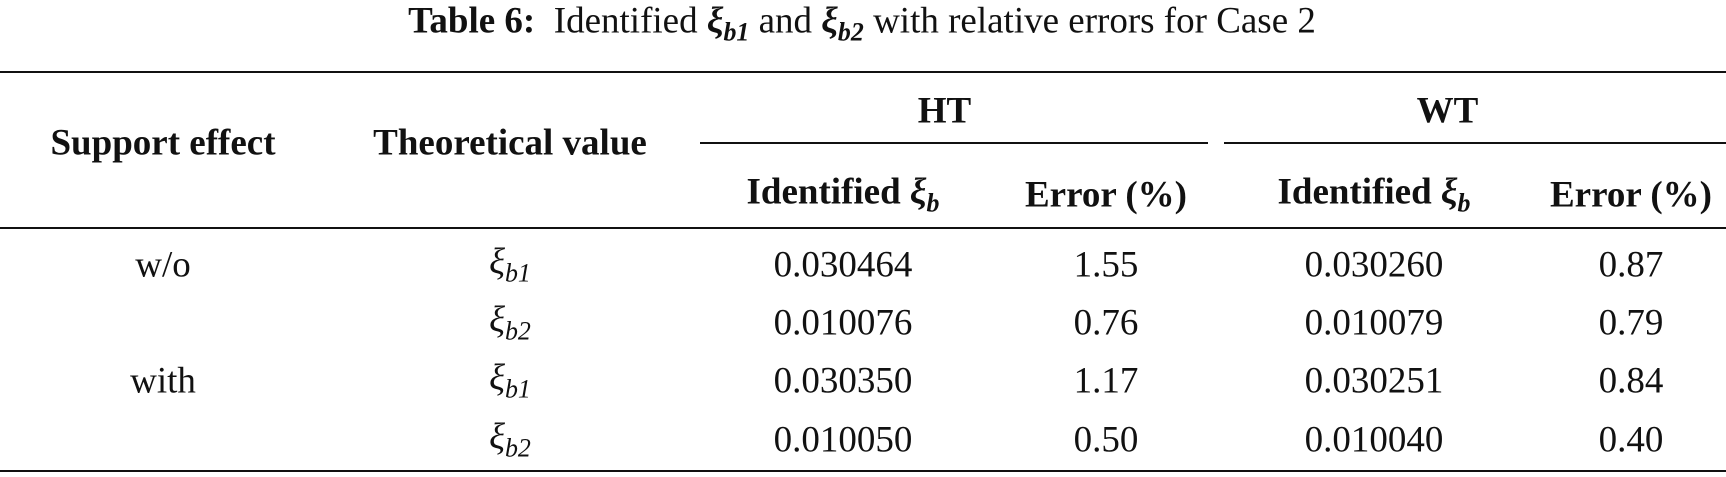  What do you see at coordinates (843, 323) in the screenshot?
I see `cell: 0.010076` at bounding box center [843, 323].